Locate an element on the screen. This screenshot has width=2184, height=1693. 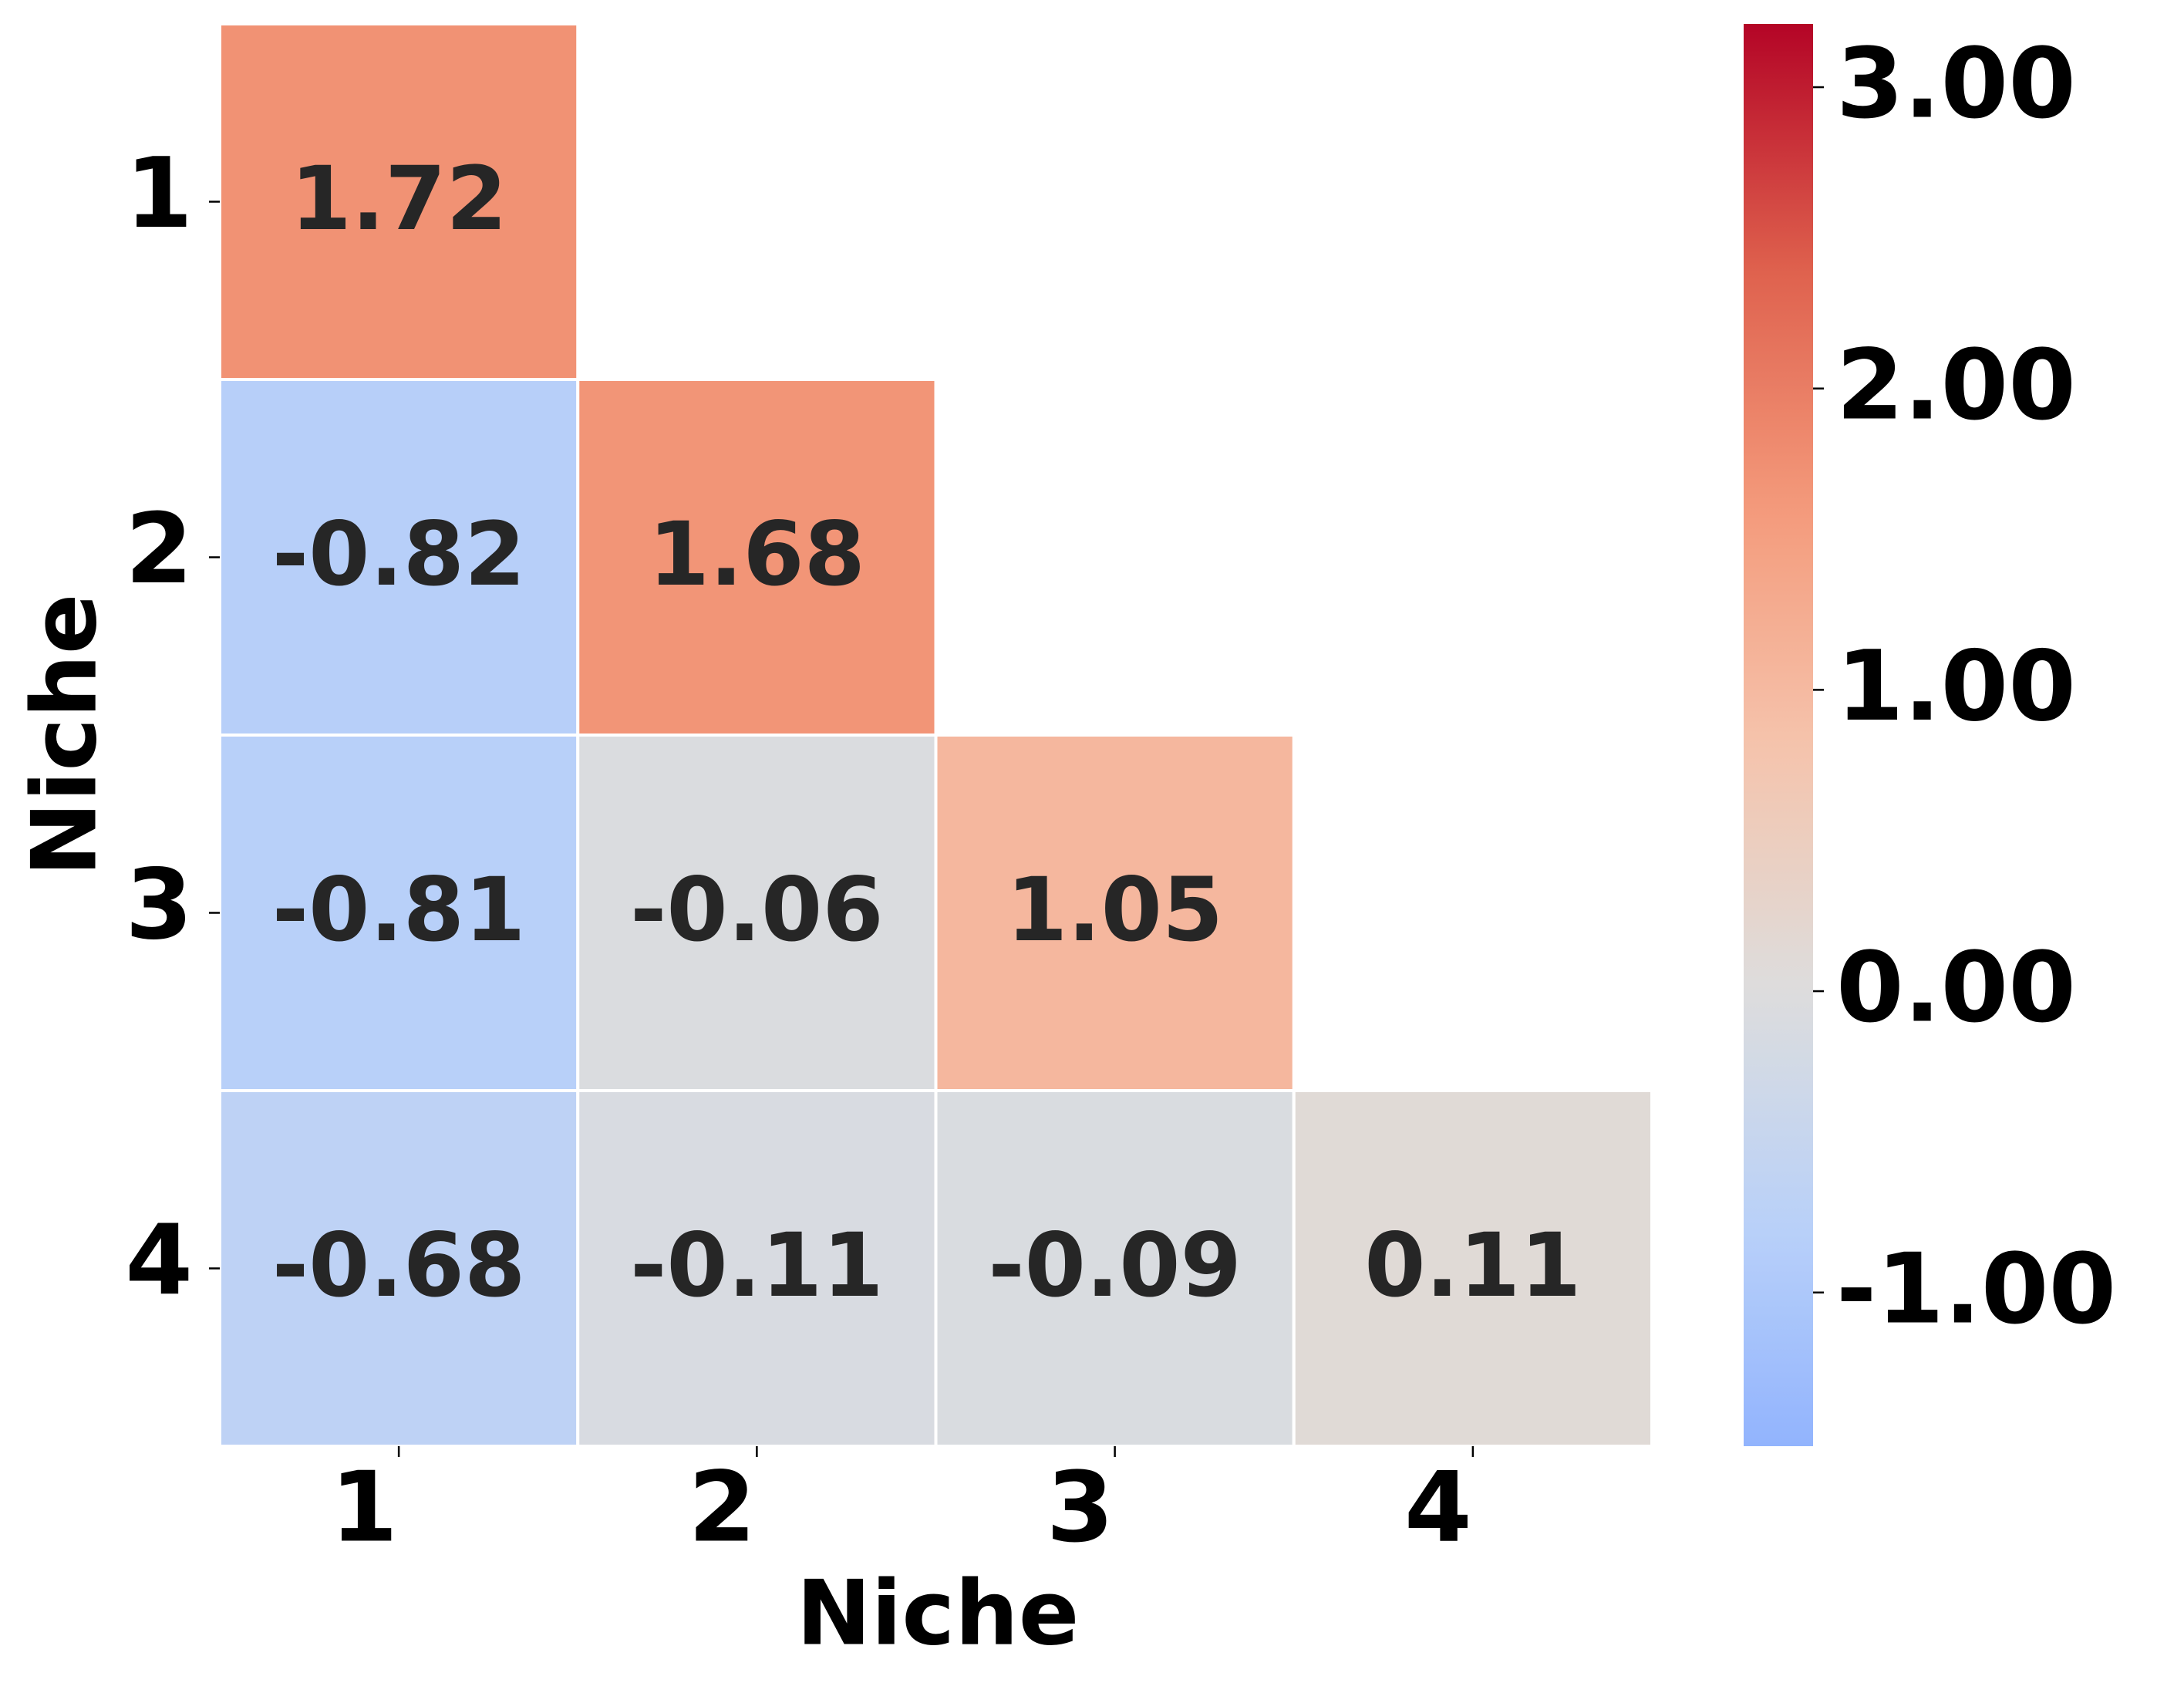
cell-label: -0.09 is located at coordinates (1115, 1265).